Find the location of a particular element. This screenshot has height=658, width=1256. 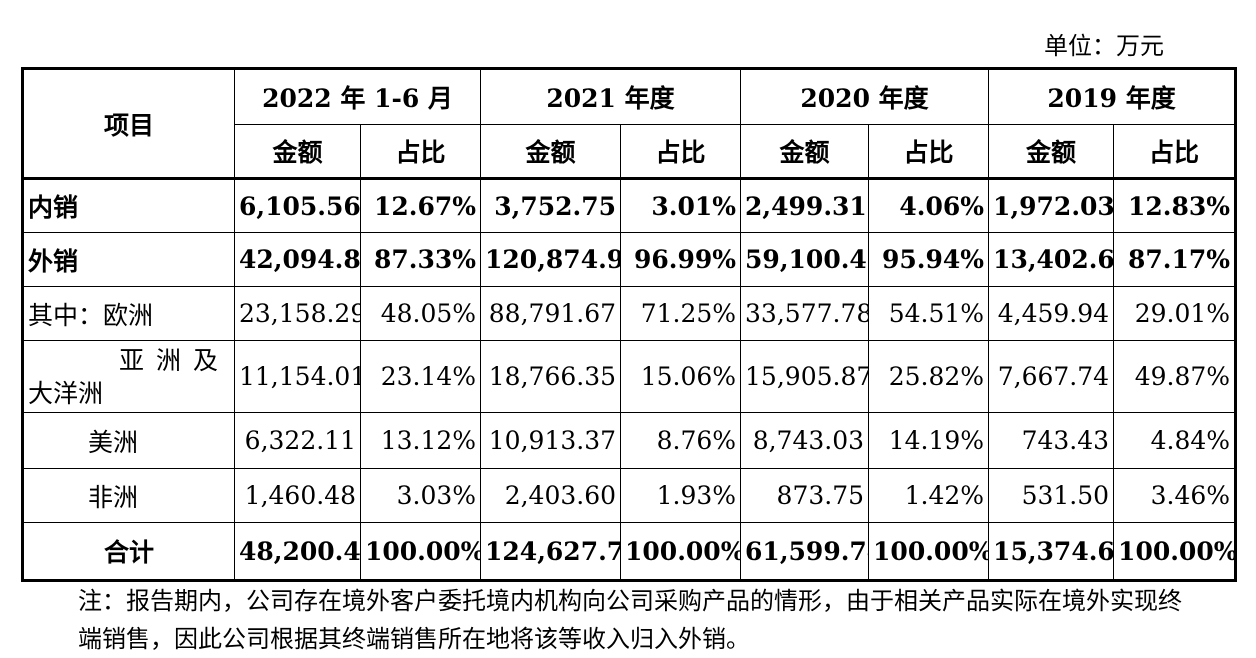

cell-amount: 61,599.74 is located at coordinates (805, 552).